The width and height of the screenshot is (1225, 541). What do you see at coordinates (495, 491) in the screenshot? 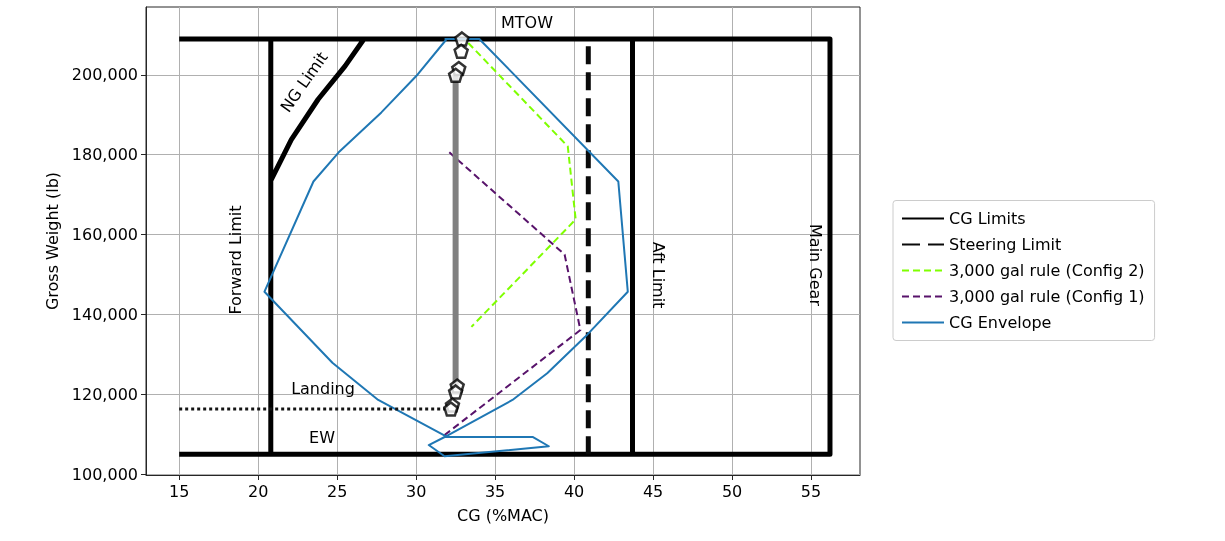
I see `x-tick-label: 35` at bounding box center [495, 491].